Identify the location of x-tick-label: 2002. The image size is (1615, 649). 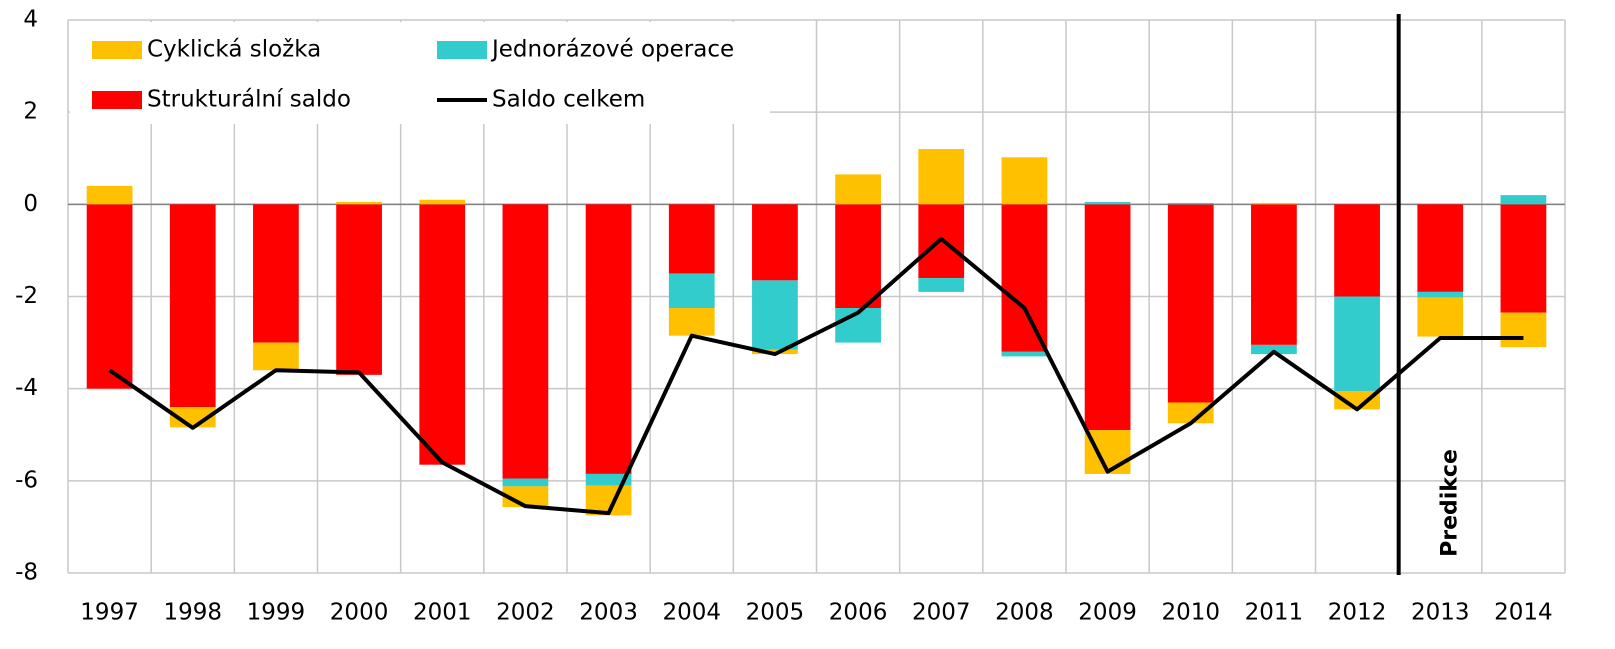
(525, 613).